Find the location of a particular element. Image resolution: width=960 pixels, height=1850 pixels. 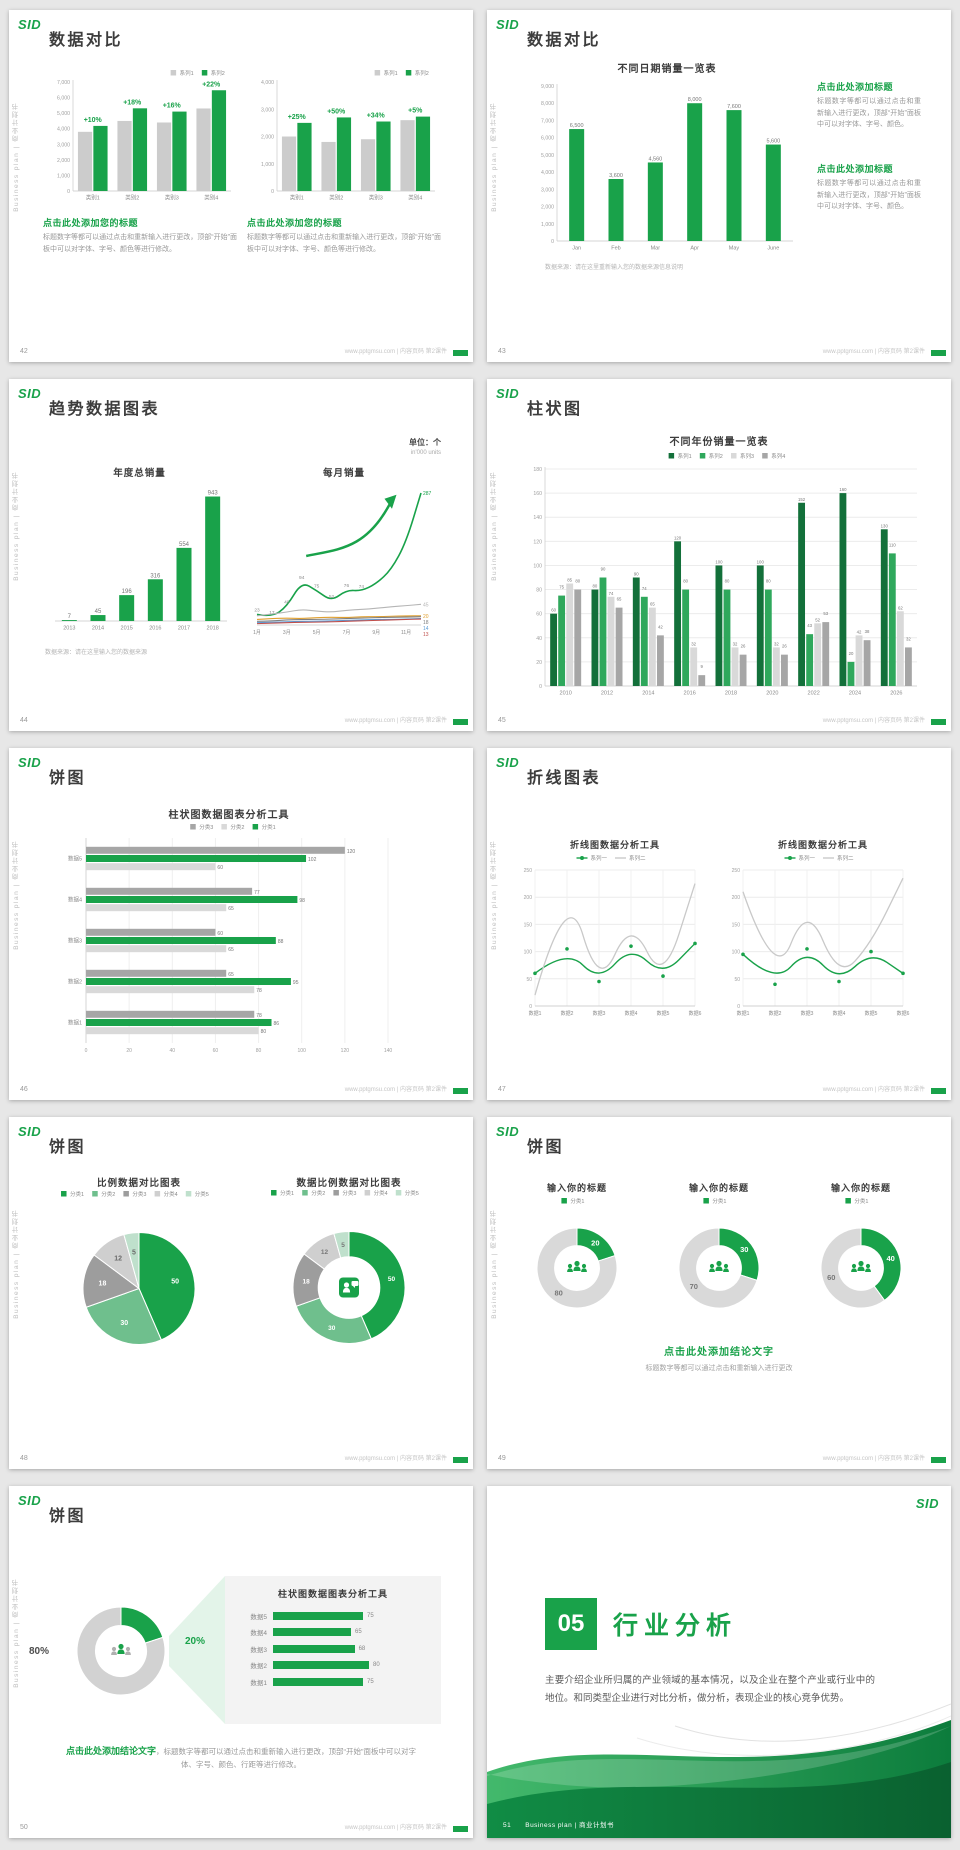

svg-text: 5月 is located at coordinates (317, 633).